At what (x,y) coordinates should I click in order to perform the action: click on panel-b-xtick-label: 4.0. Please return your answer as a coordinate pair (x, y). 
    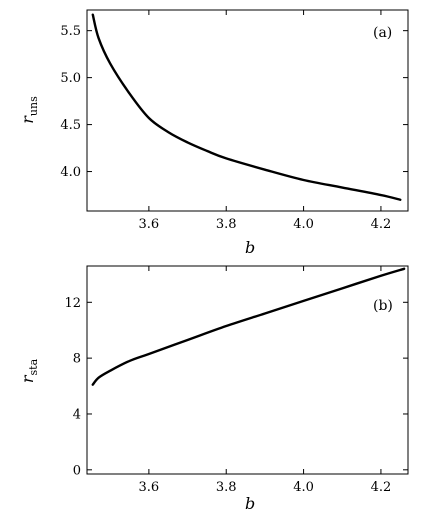
    Looking at the image, I should click on (303, 487).